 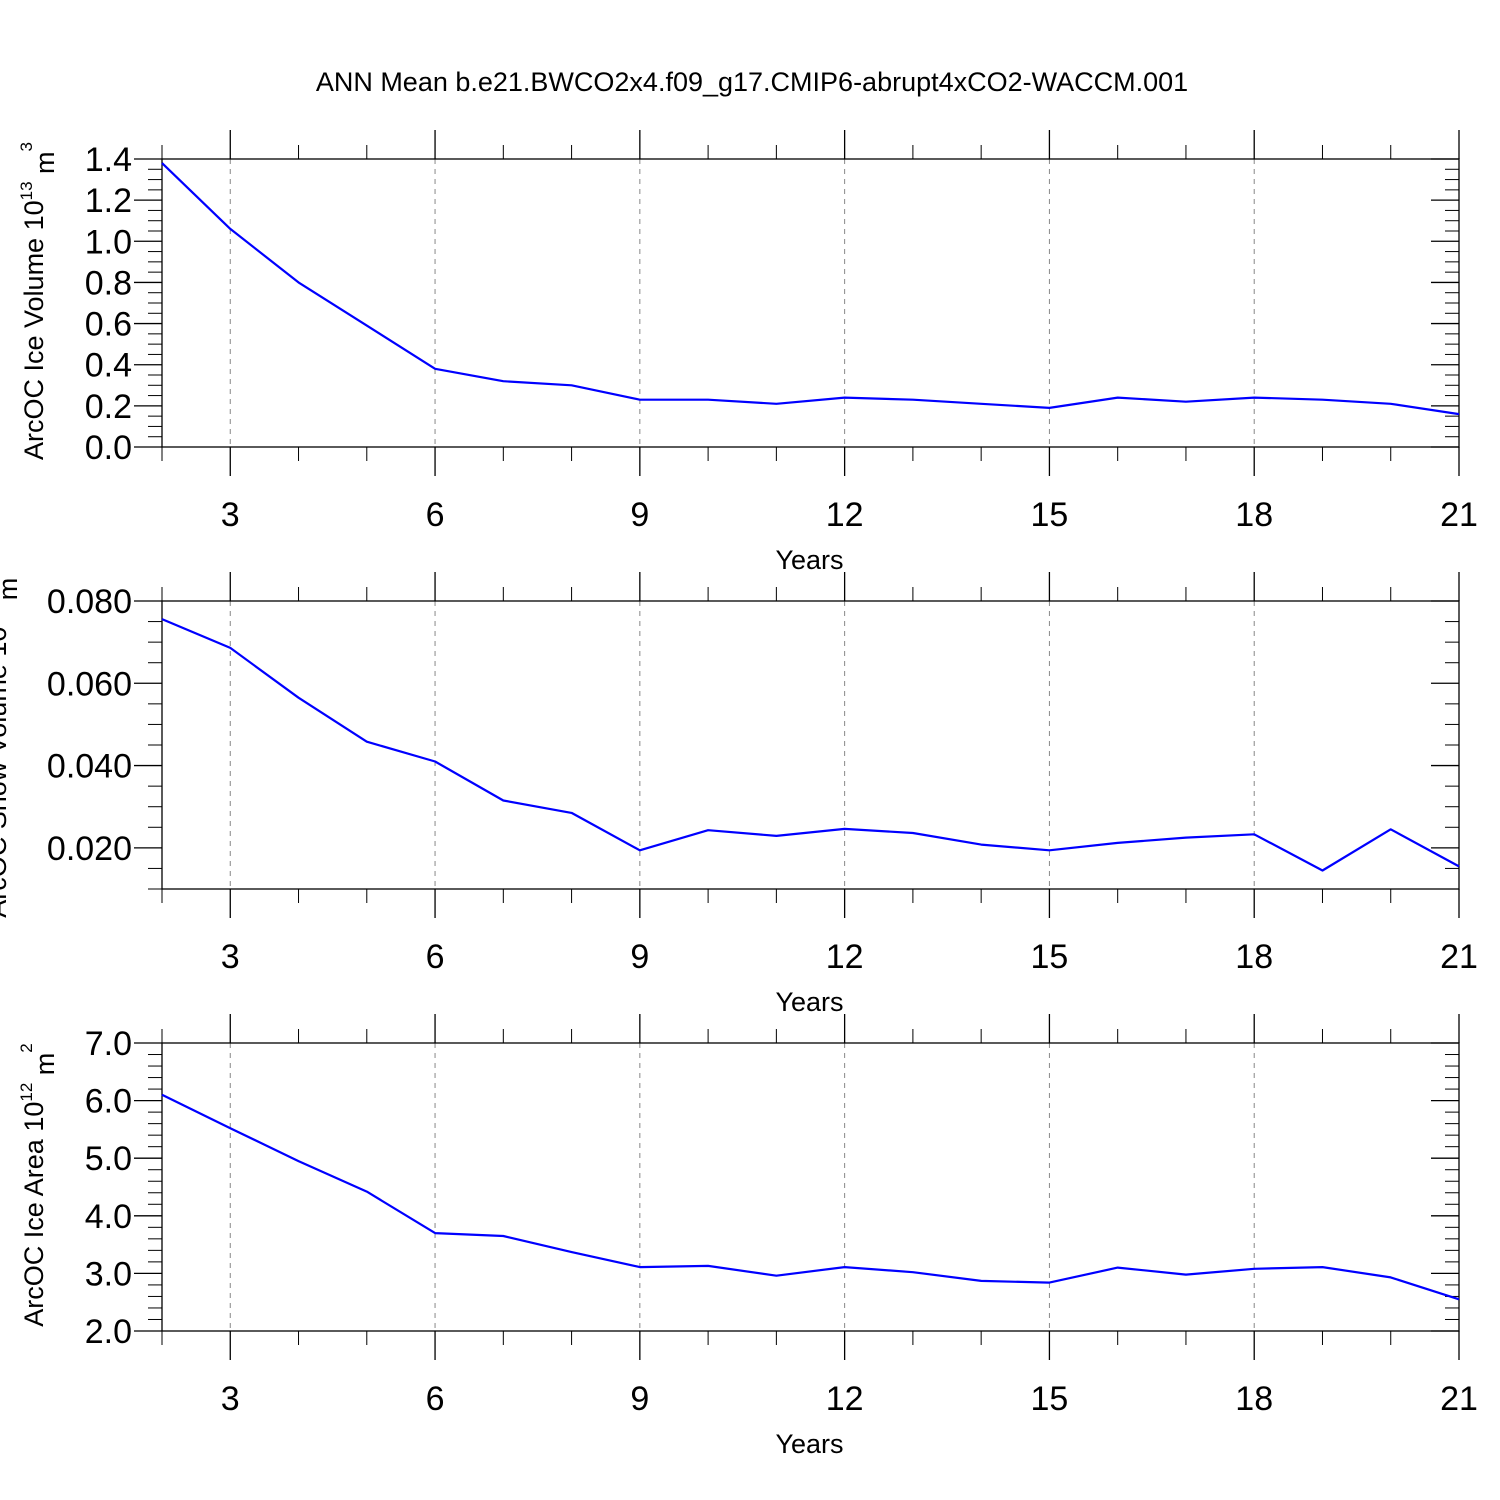 I want to click on y-tick-label: 4.0, so click(x=108, y=1217).